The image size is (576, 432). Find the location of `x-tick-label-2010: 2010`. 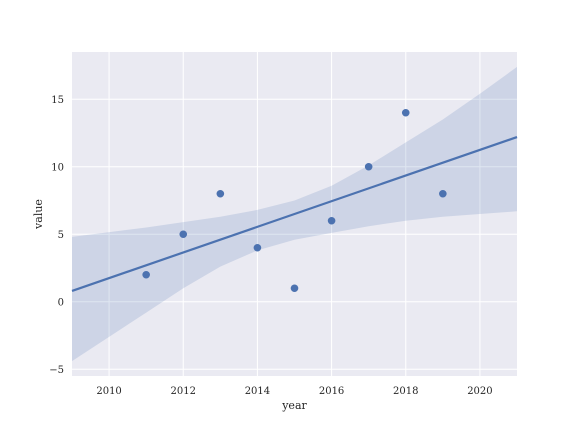

x-tick-label-2010: 2010 is located at coordinates (108, 391).